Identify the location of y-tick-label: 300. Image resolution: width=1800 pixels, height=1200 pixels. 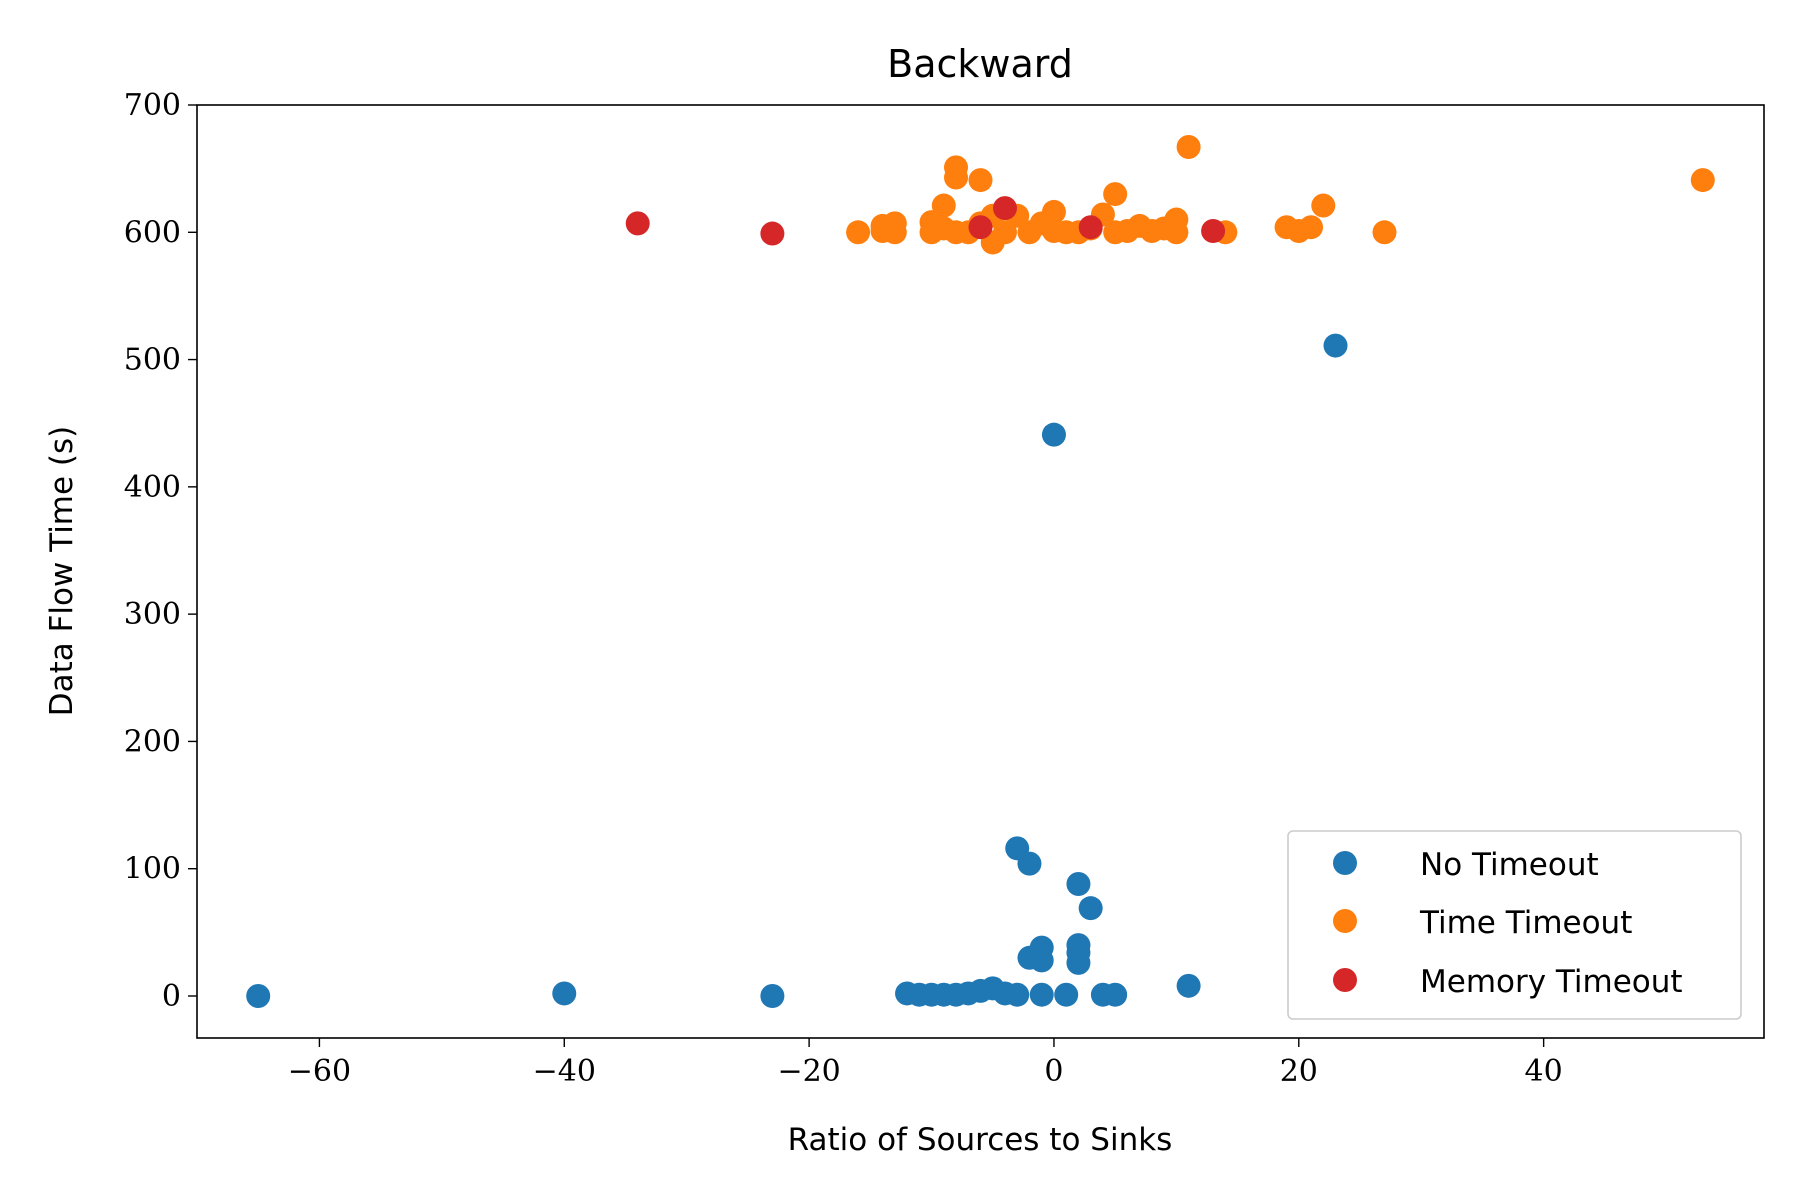
(152, 614).